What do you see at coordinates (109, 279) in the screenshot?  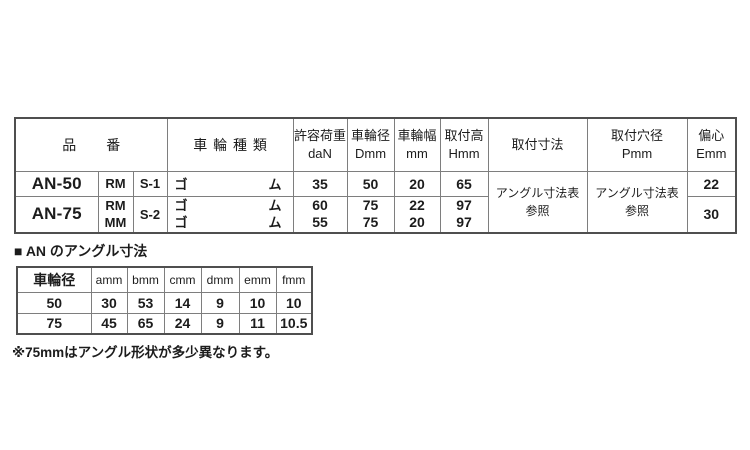 I see `angle-header-a: amm` at bounding box center [109, 279].